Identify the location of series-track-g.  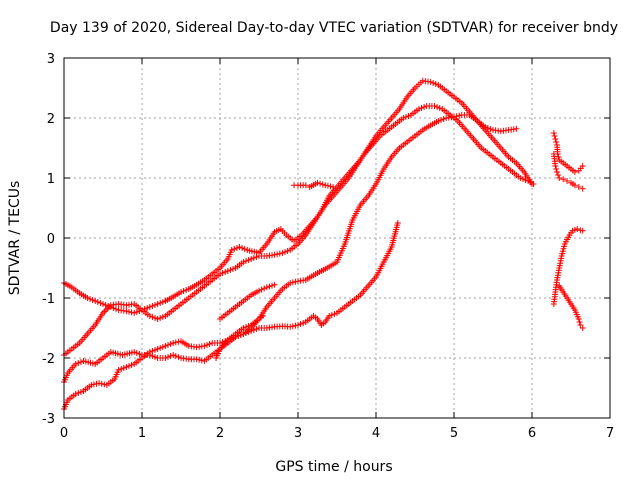
(314, 184).